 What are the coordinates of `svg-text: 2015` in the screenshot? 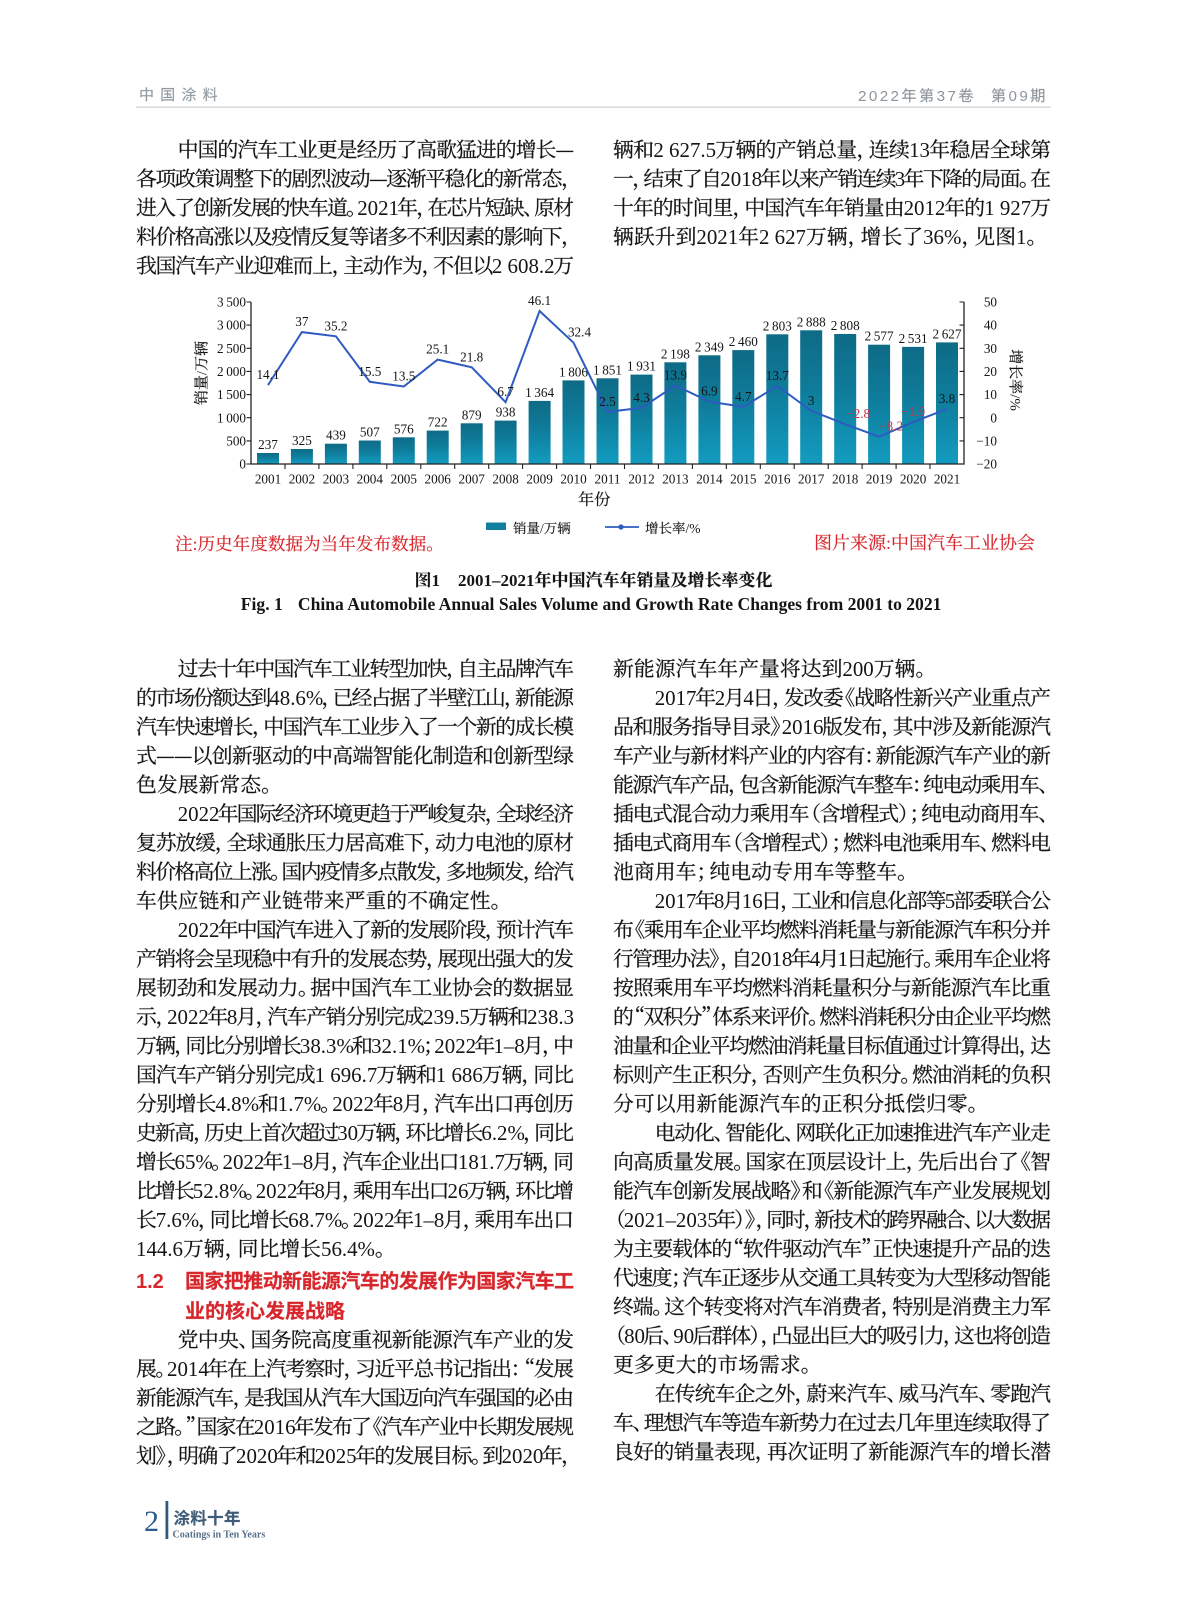 It's located at (743, 479).